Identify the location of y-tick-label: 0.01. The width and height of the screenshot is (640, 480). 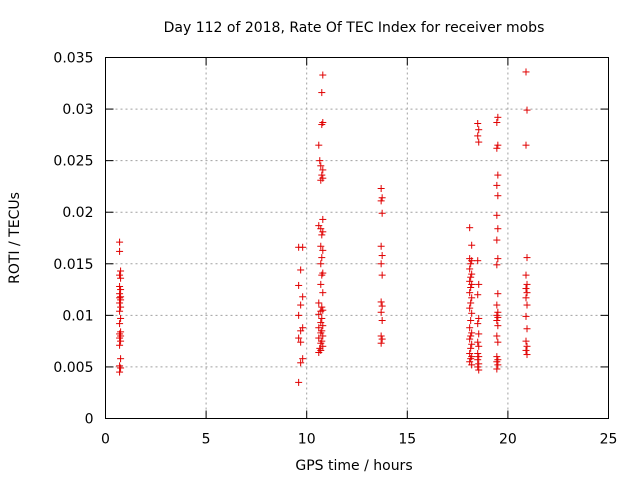
(77, 316).